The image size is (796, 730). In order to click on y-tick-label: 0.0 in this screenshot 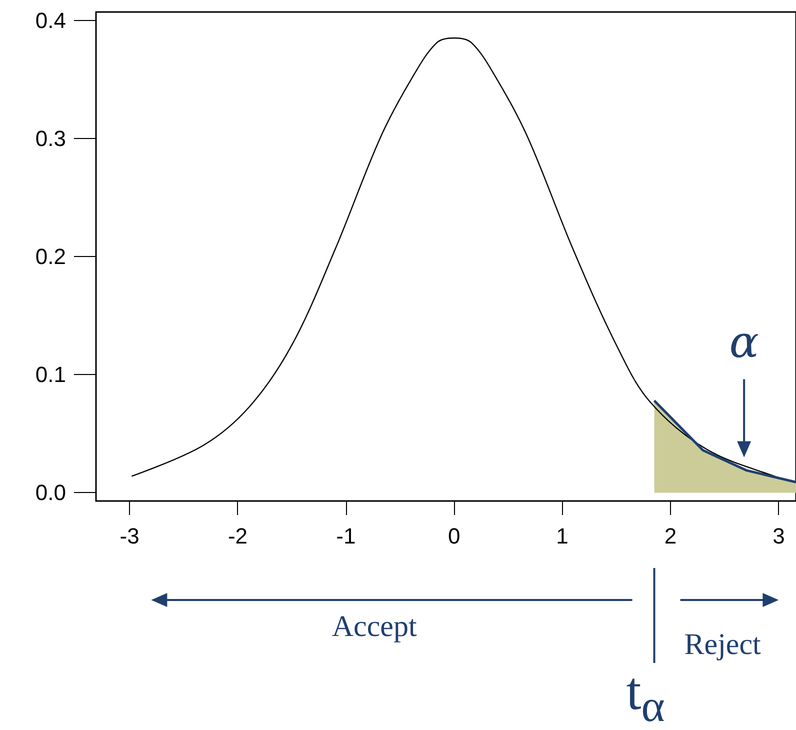, I will do `click(50, 493)`.